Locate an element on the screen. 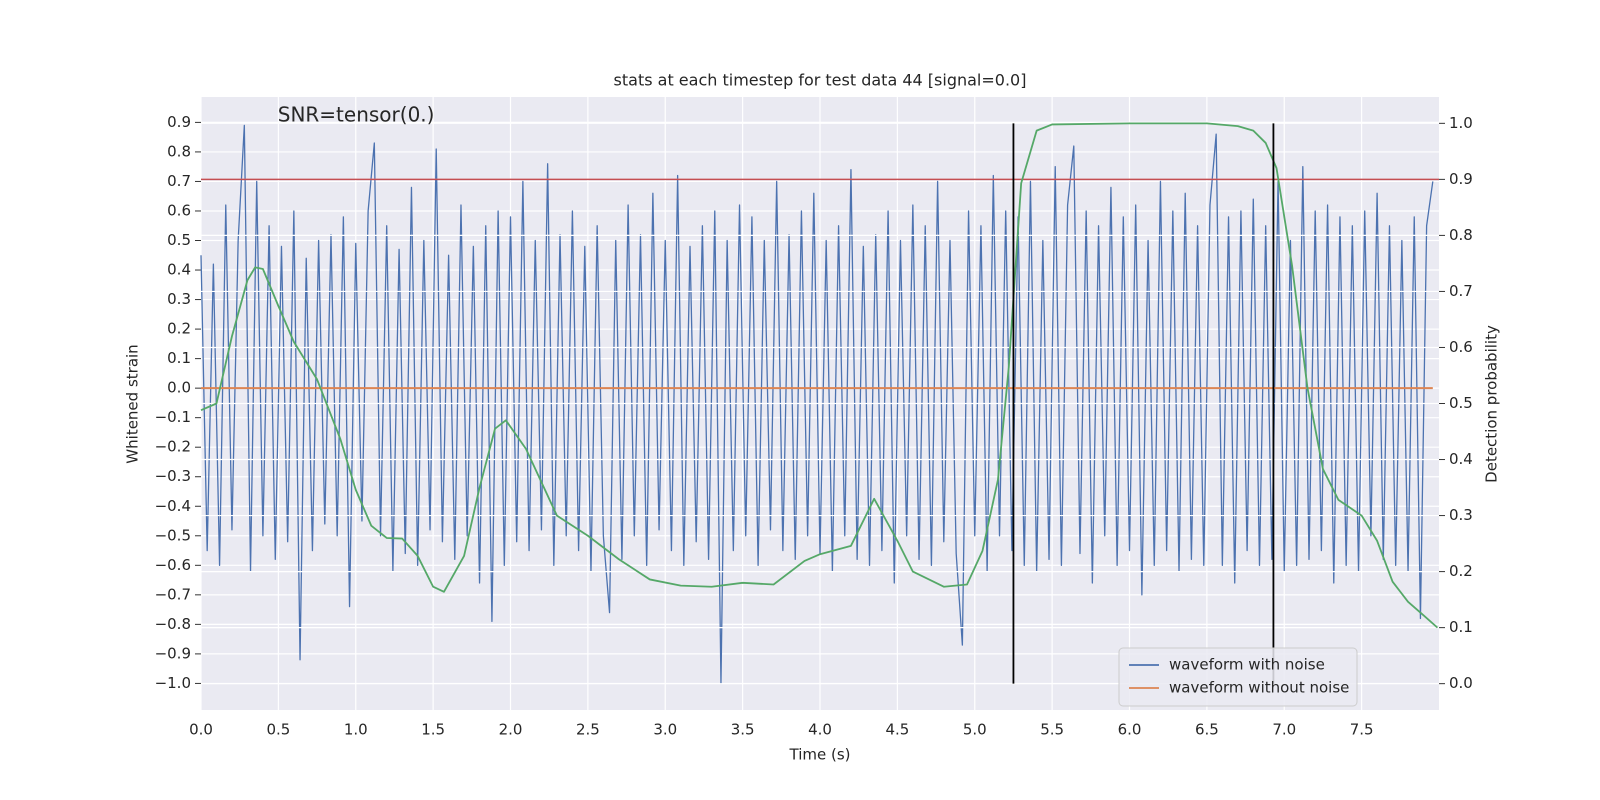 The image size is (1600, 800). y-tick-label: 0.9 is located at coordinates (179, 122).